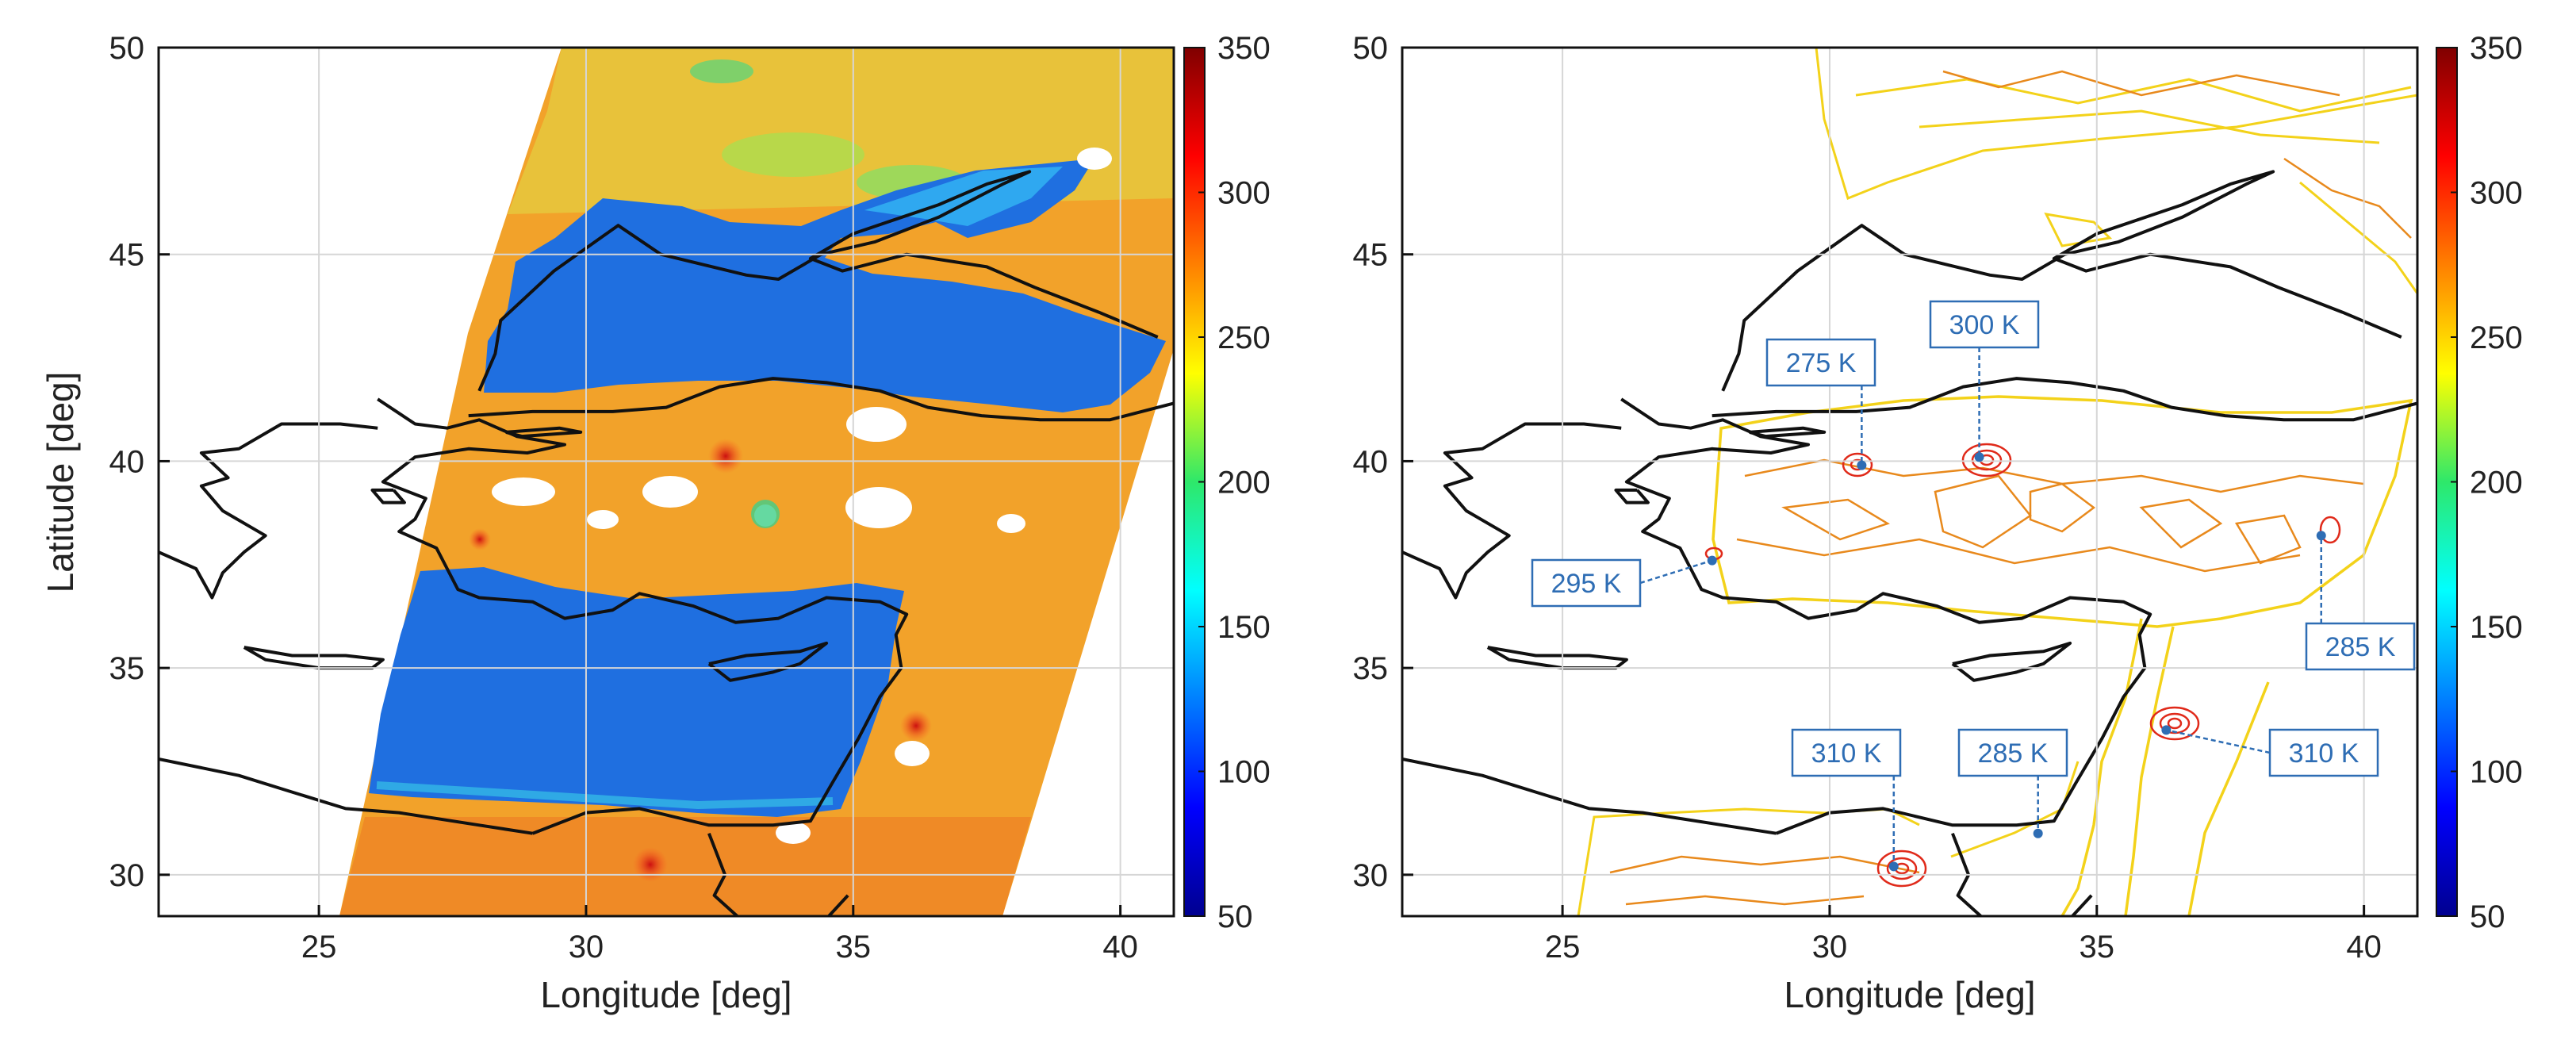 This screenshot has width=2576, height=1047. What do you see at coordinates (766, 514) in the screenshot?
I see `cool-spot-marker` at bounding box center [766, 514].